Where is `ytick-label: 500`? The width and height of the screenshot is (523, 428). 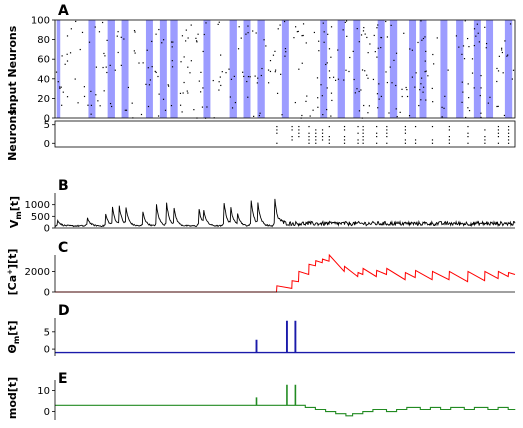 ytick-label: 500 is located at coordinates (40, 217).